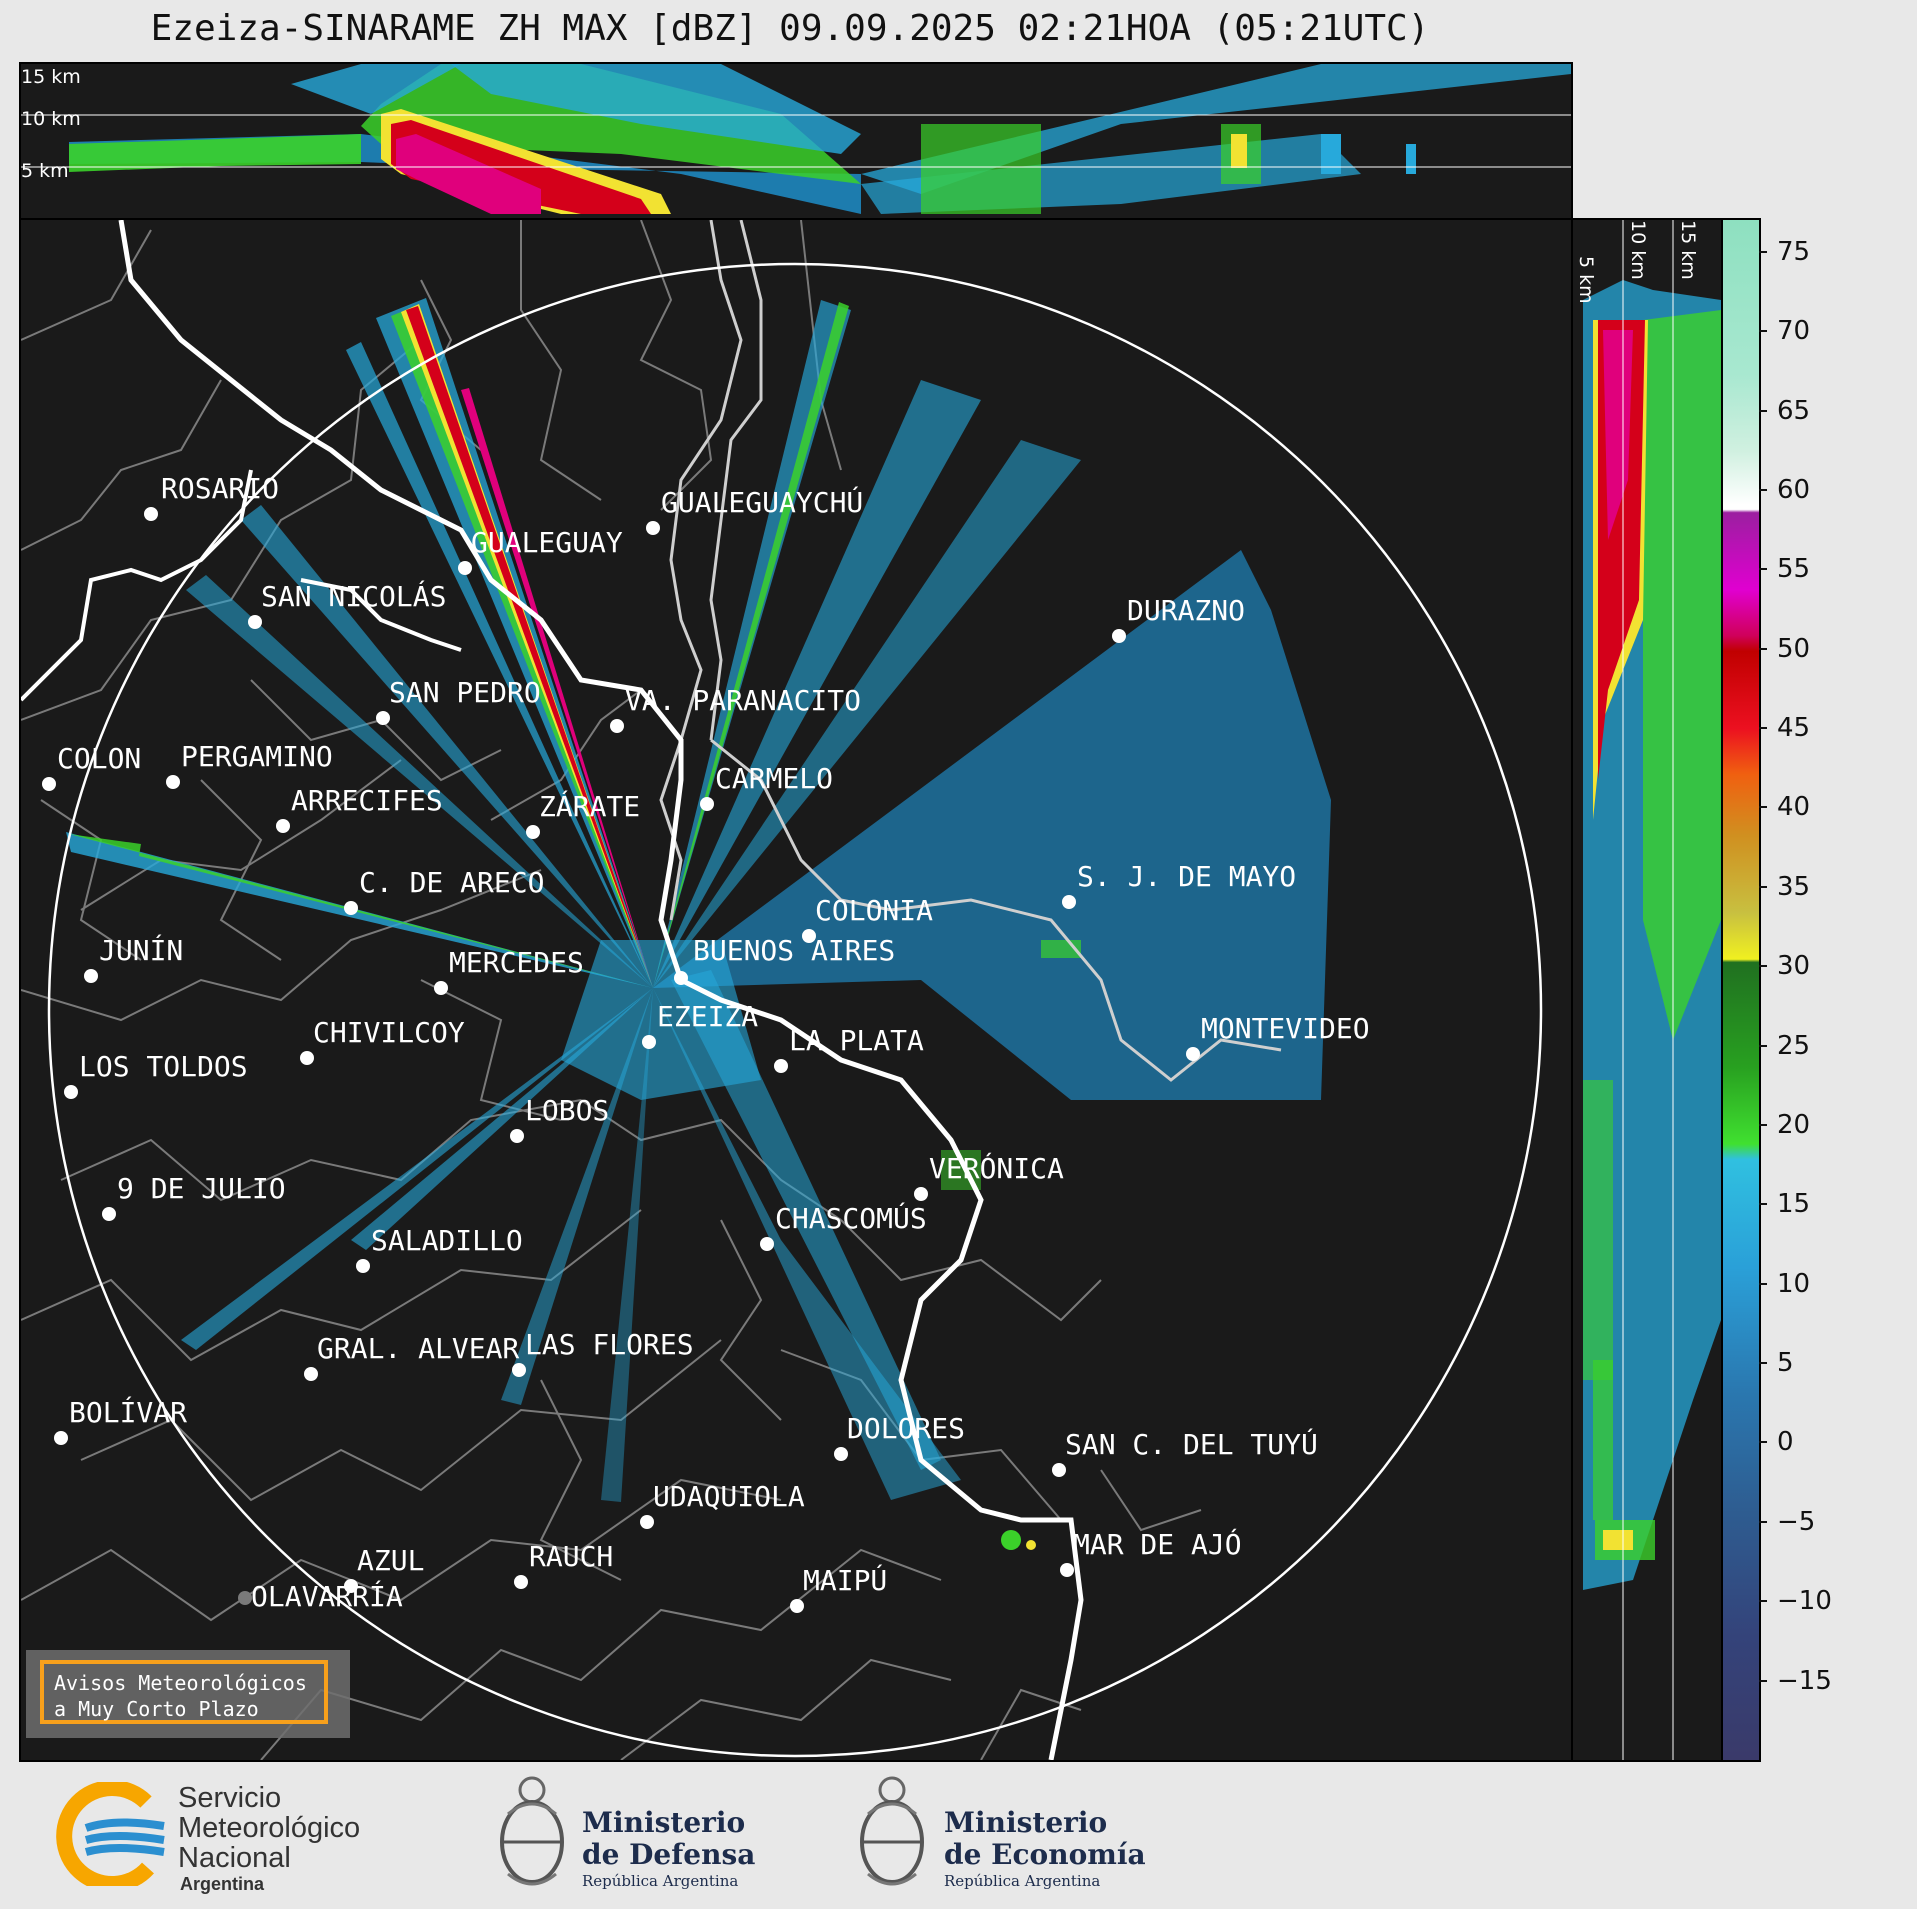 This screenshot has height=1909, width=1917. What do you see at coordinates (1794, 1124) in the screenshot?
I see `colorbar-tick-label: 20` at bounding box center [1794, 1124].